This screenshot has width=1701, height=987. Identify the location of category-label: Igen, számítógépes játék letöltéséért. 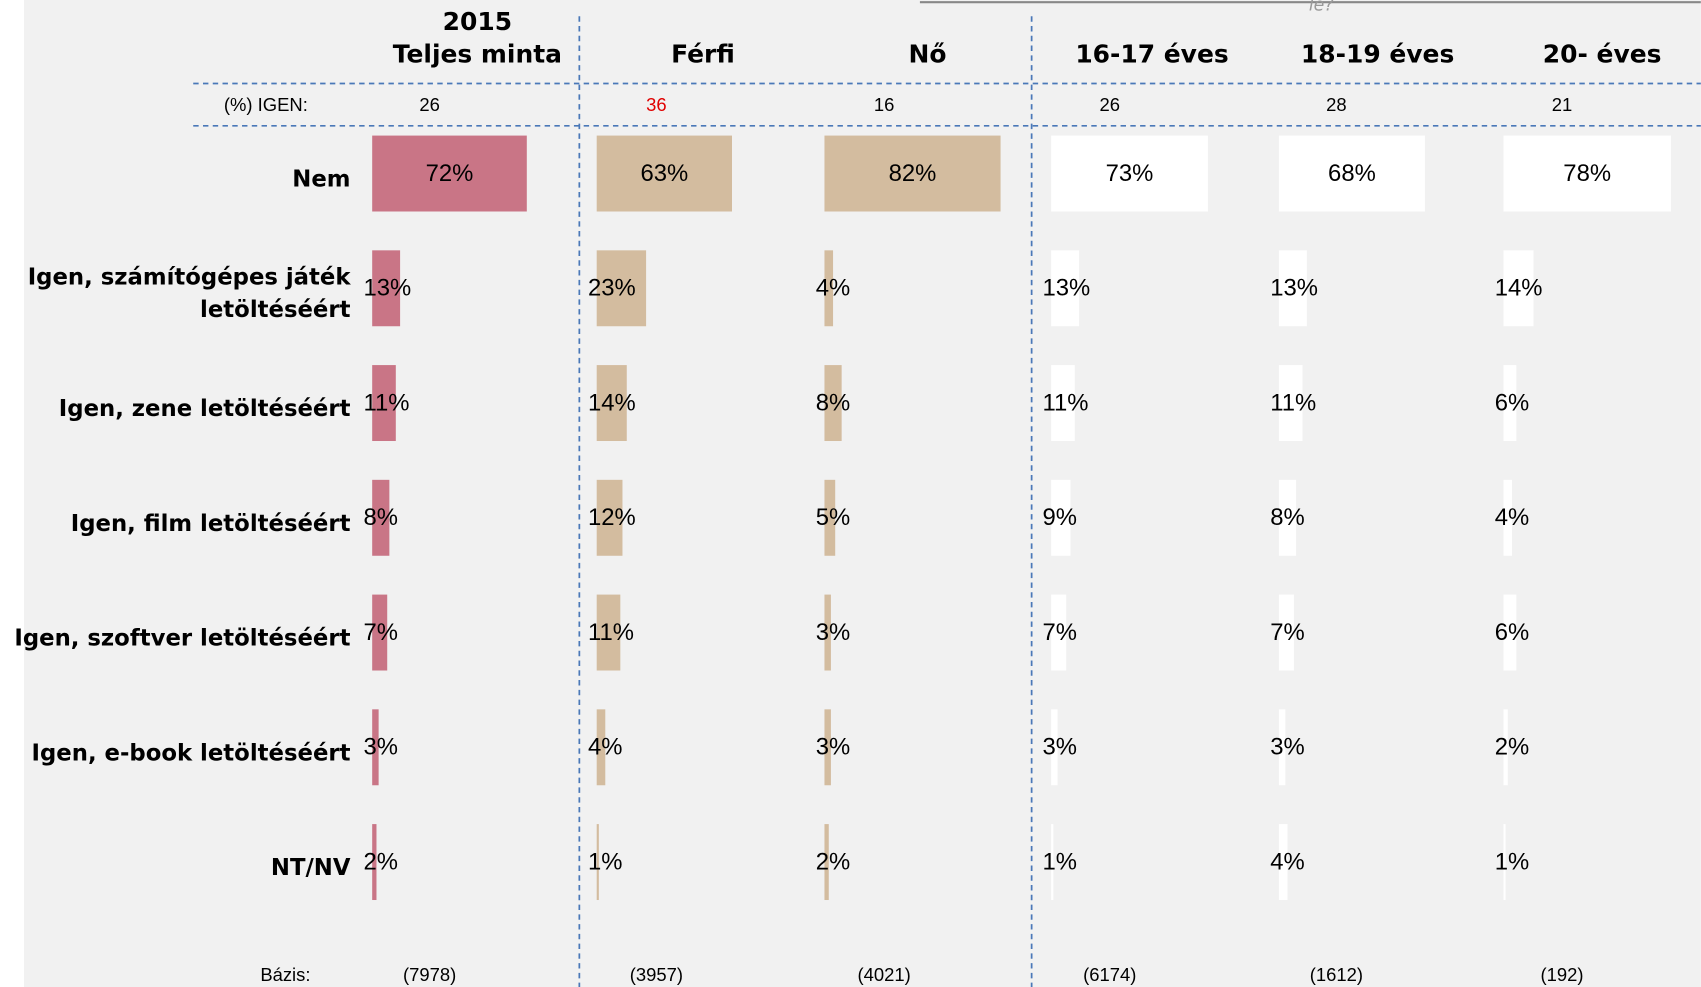
(190, 293).